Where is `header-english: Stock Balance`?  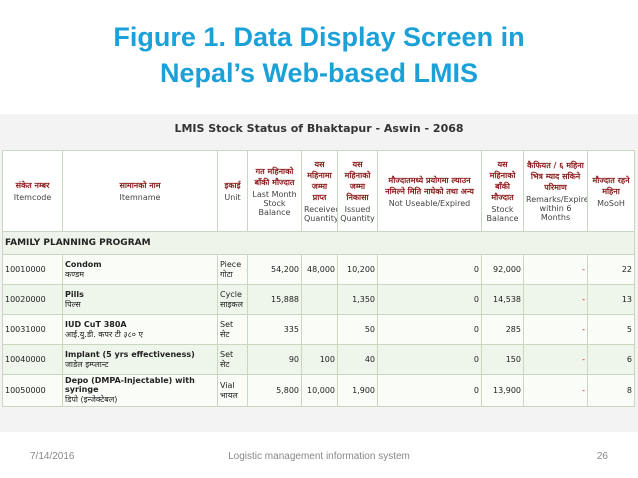
header-english: Stock Balance is located at coordinates (502, 214).